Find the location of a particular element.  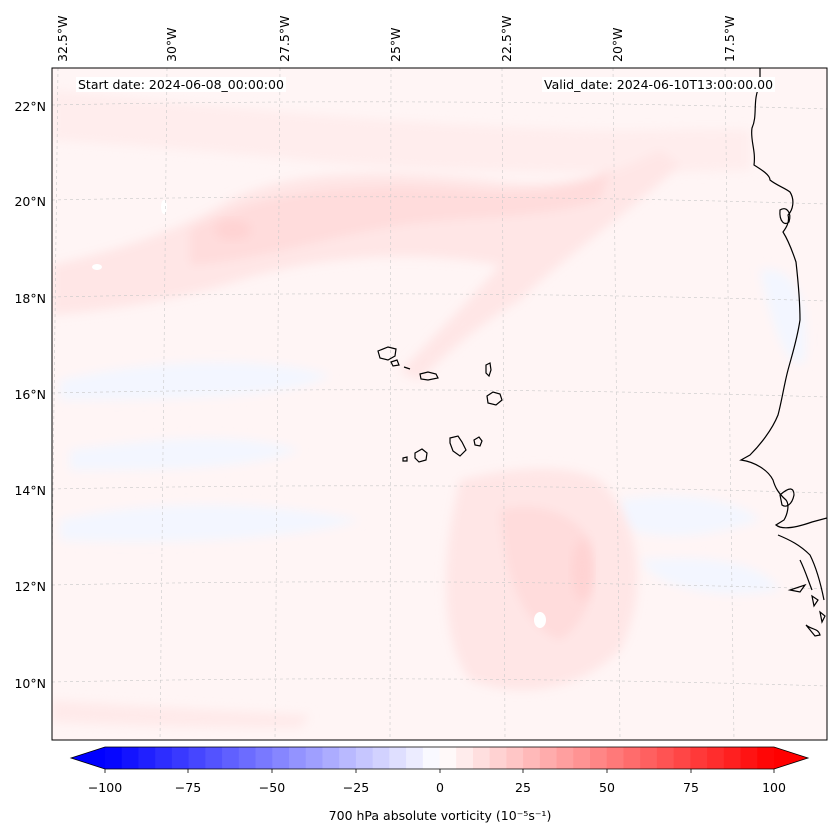

santo-antao-island is located at coordinates (387, 353).